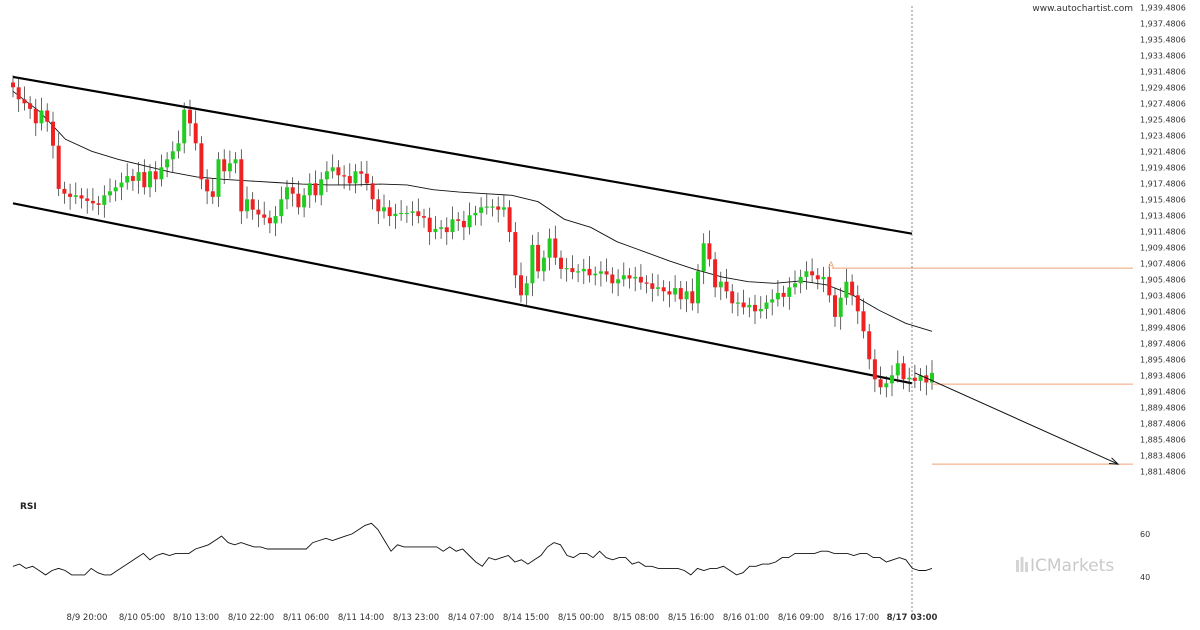 Image resolution: width=1200 pixels, height=630 pixels. What do you see at coordinates (1163, 88) in the screenshot?
I see `price-tick-label: 1,929.4806` at bounding box center [1163, 88].